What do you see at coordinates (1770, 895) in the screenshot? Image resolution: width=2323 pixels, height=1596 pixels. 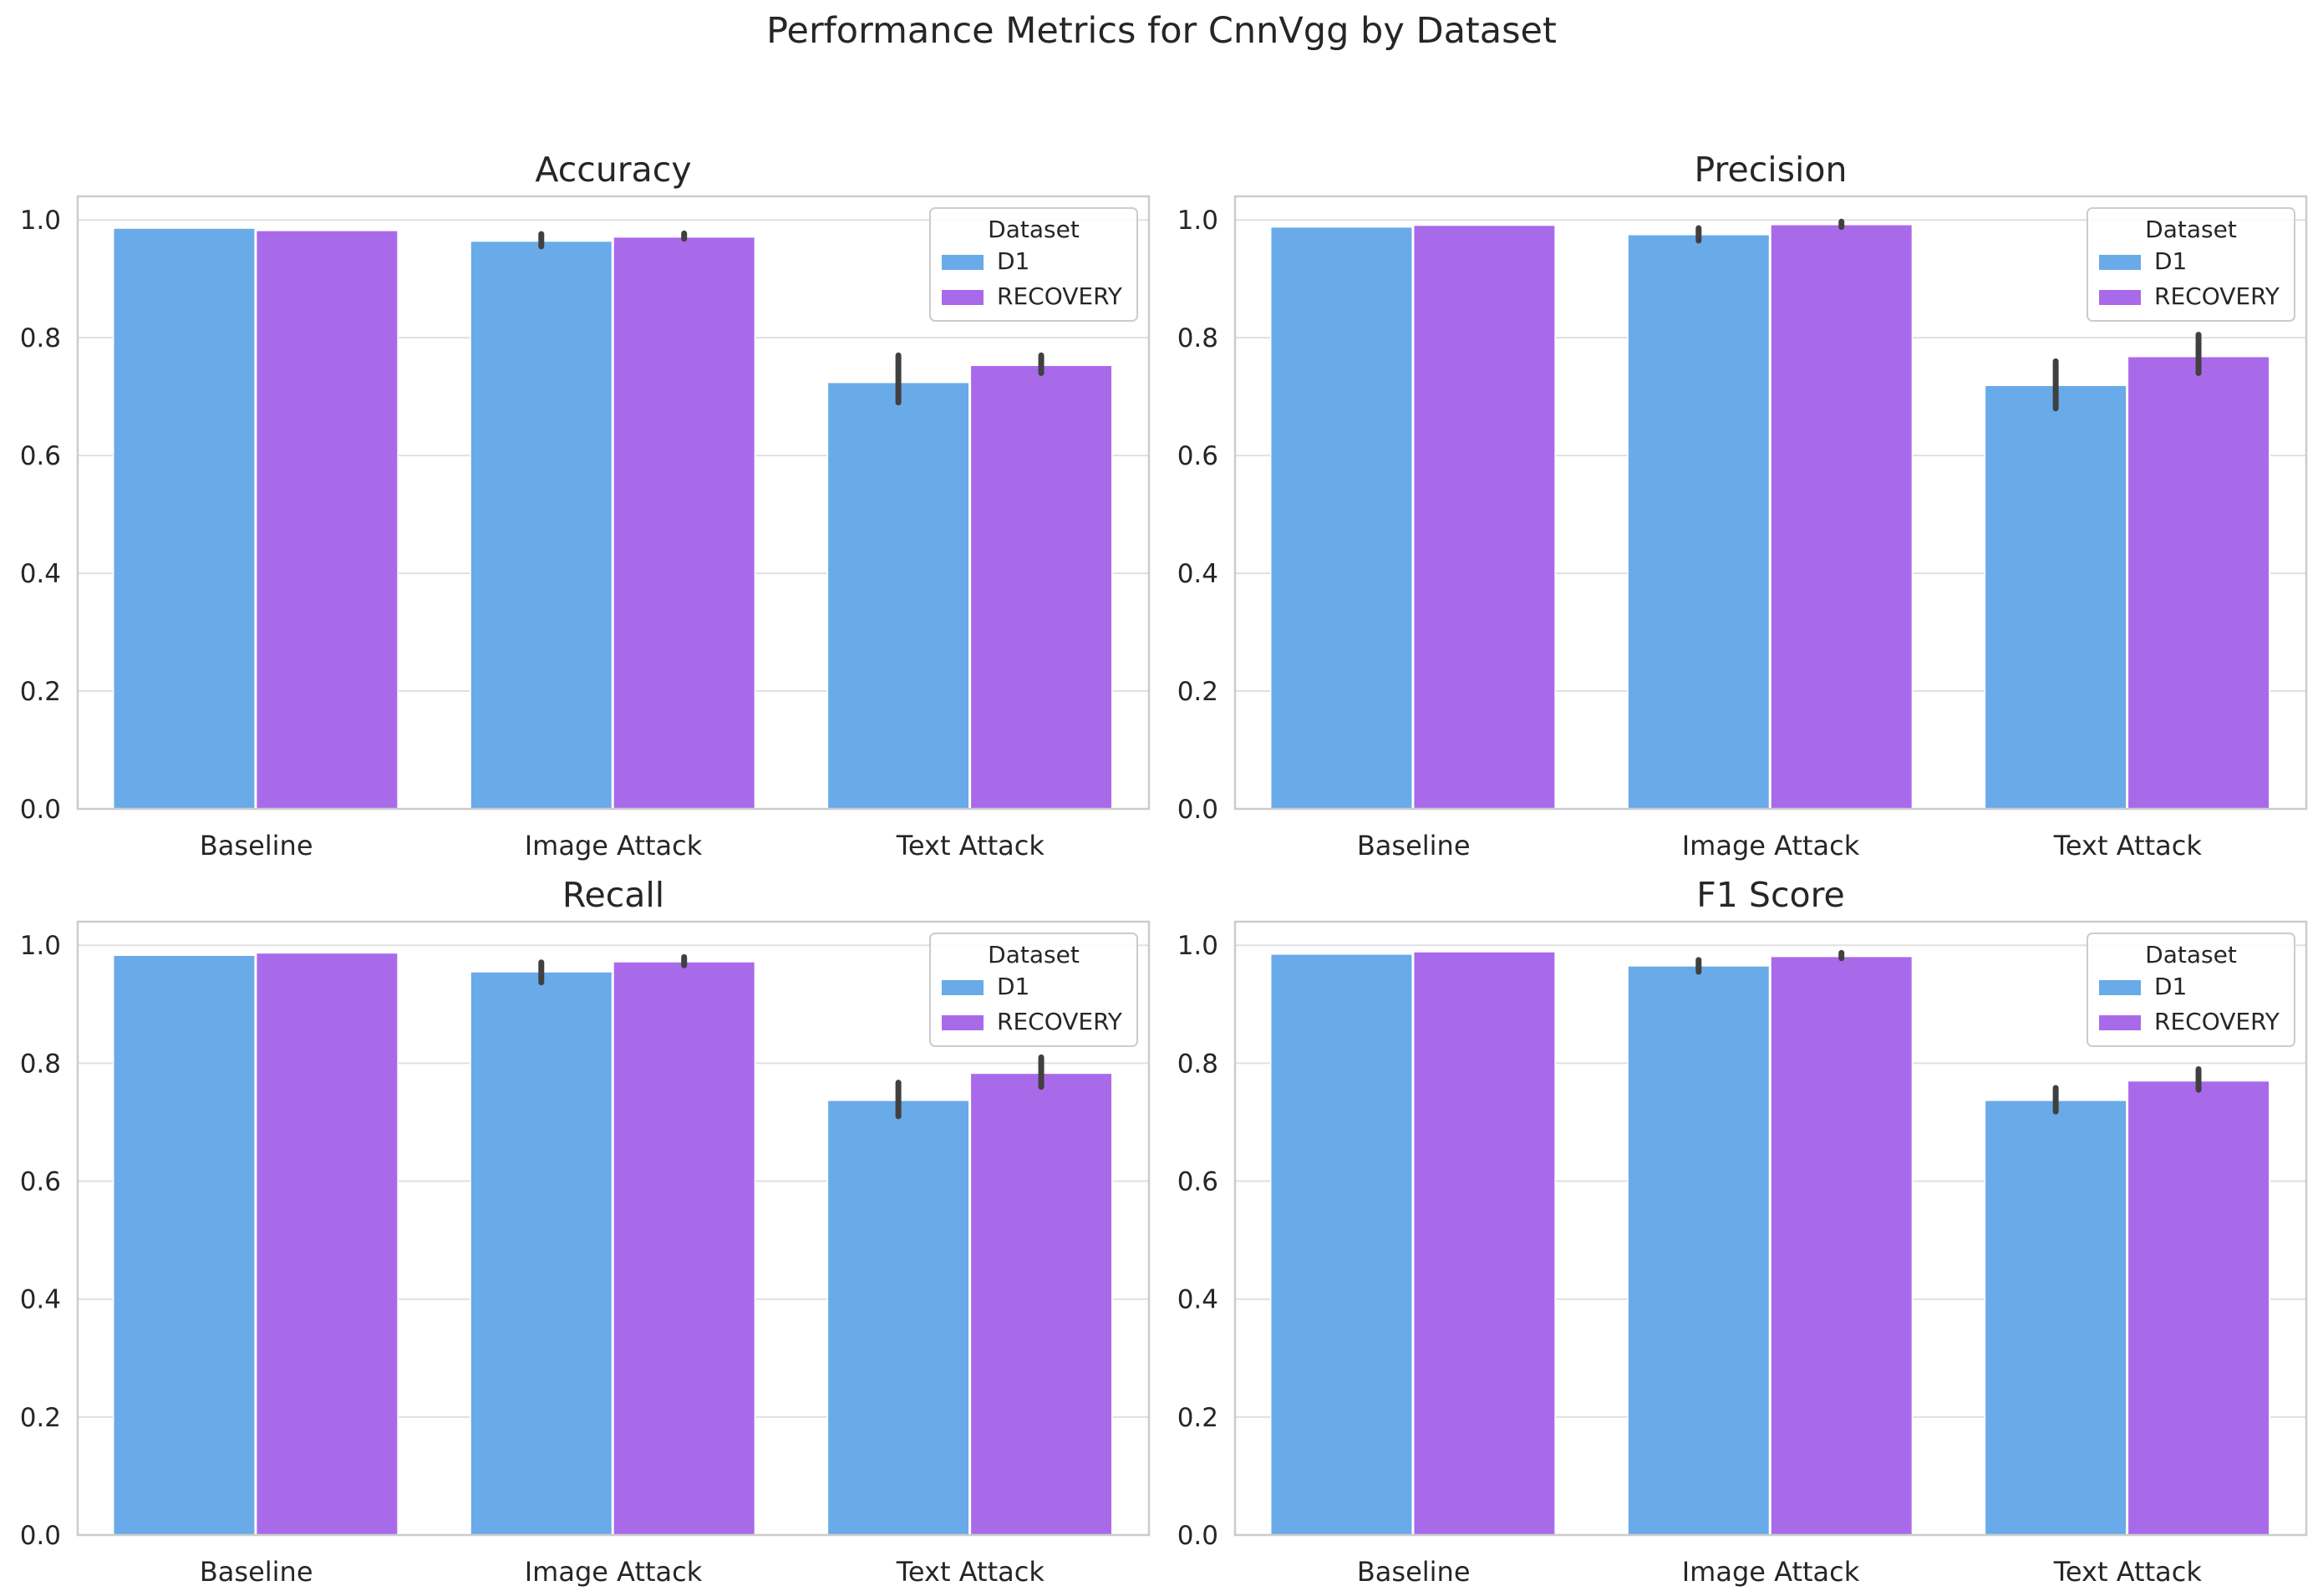 I see `subplot-title: F1 Score` at bounding box center [1770, 895].